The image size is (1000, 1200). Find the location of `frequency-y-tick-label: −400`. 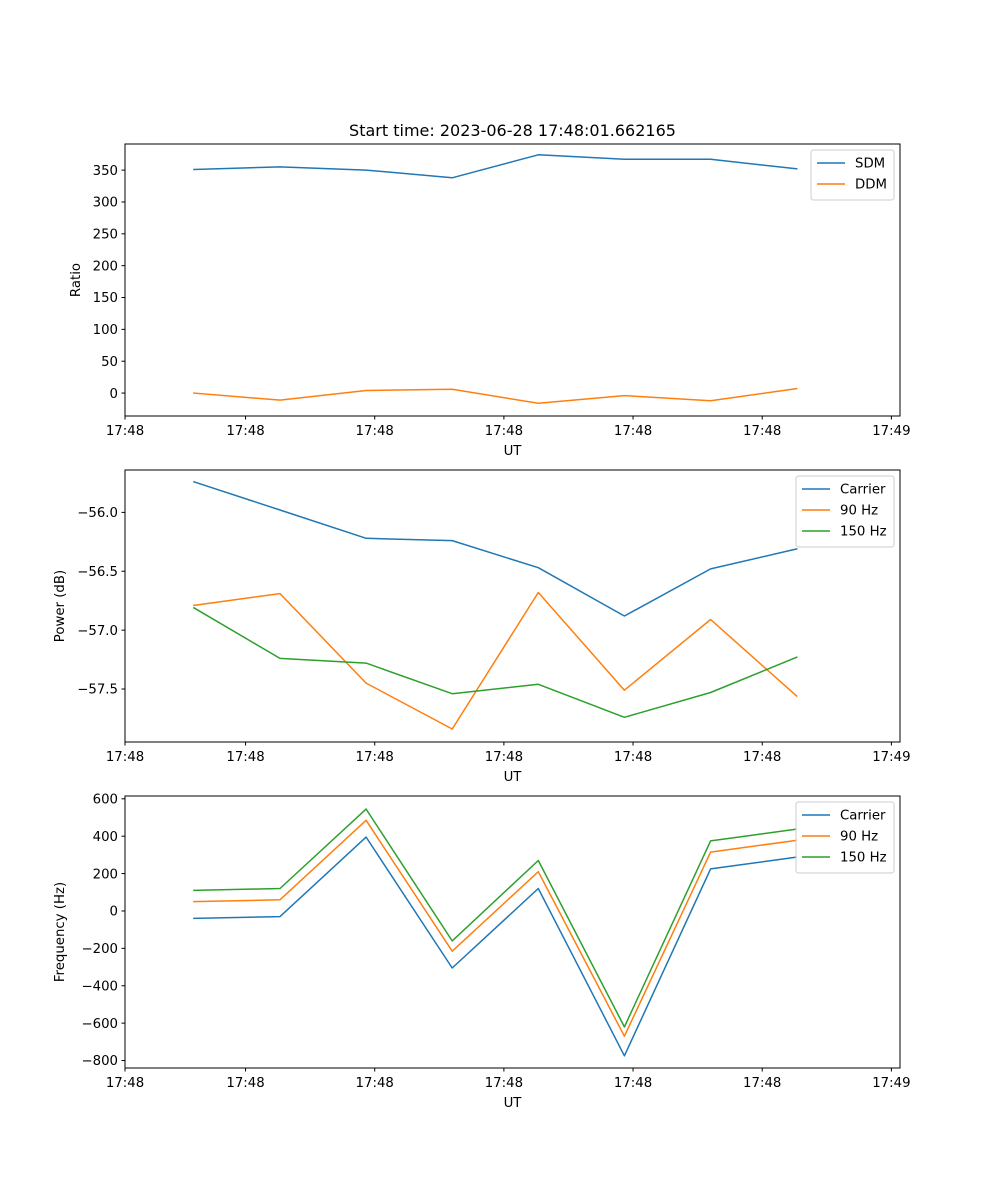

frequency-y-tick-label: −400 is located at coordinates (99, 986).